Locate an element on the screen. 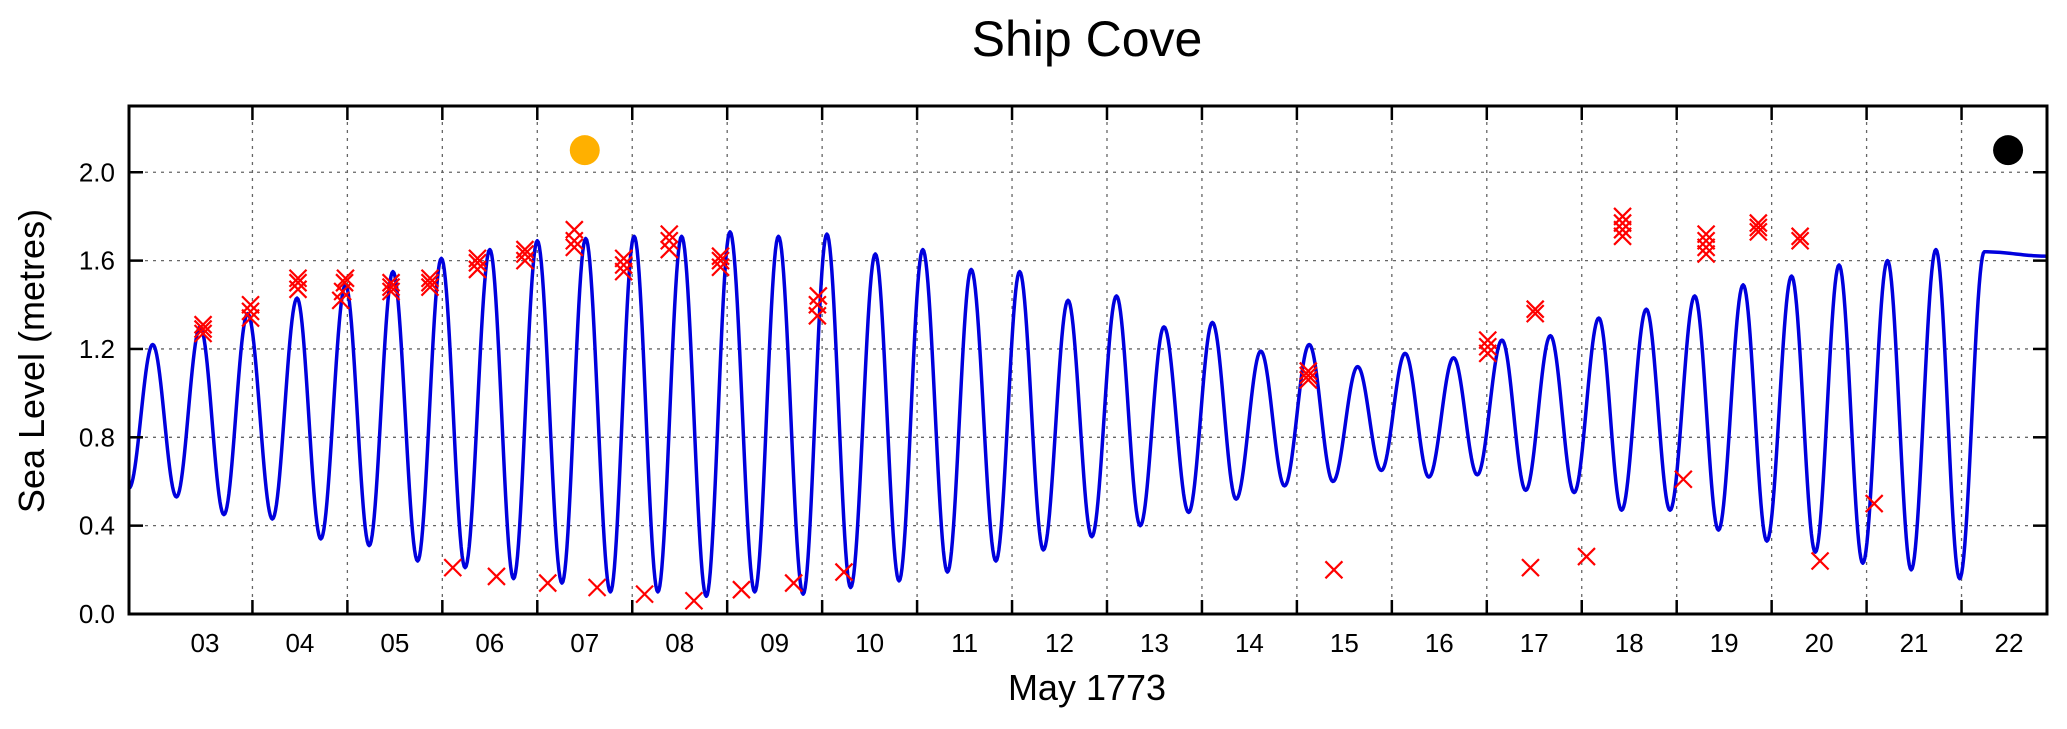 The height and width of the screenshot is (729, 2067). y-tick-label: 2.0 is located at coordinates (97, 172).